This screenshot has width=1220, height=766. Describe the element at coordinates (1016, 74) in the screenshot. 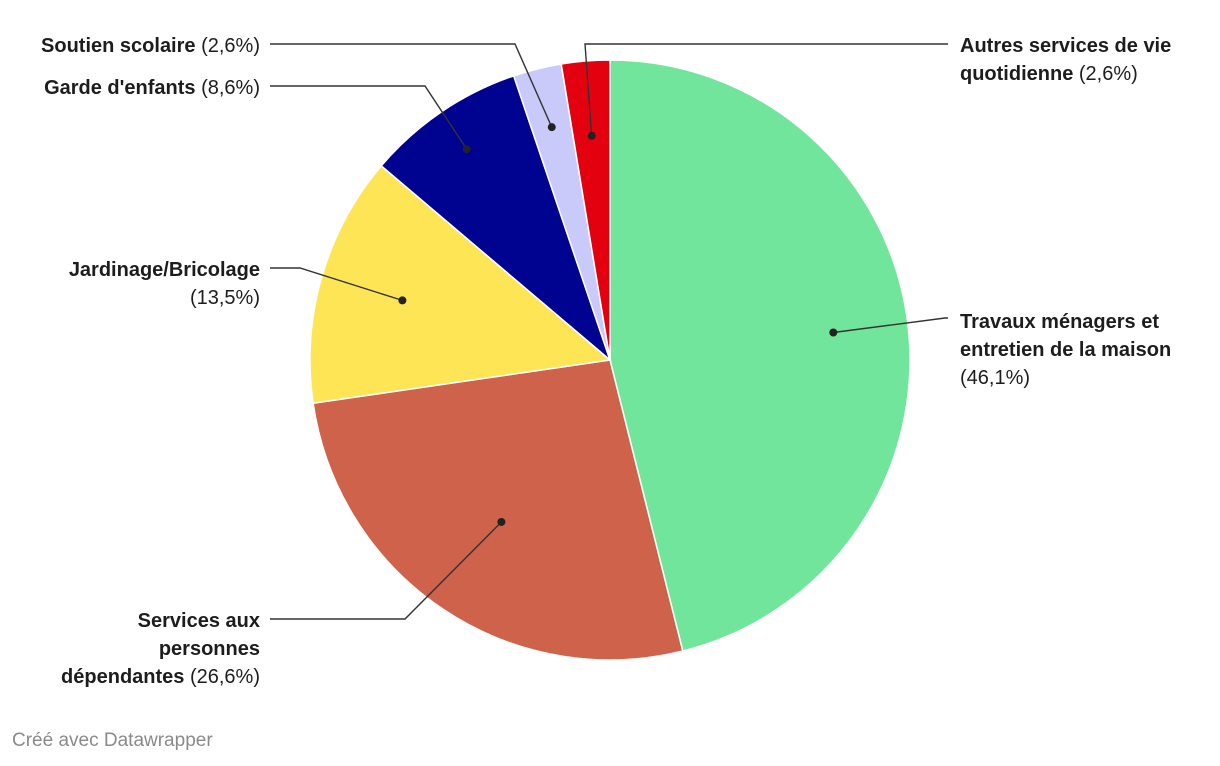

I see `slice-label-name: quotidienne` at that location.